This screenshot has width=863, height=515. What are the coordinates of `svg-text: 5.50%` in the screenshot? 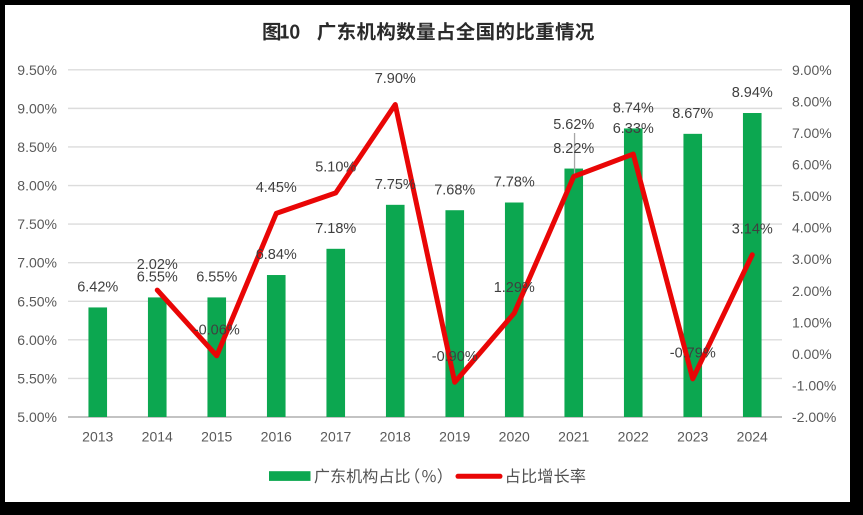 It's located at (37, 378).